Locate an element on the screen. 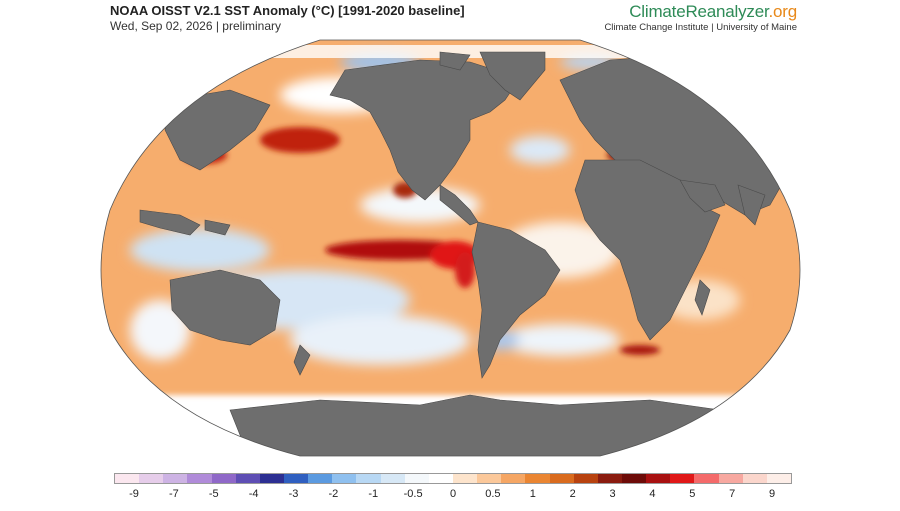 The height and width of the screenshot is (511, 900). brand-name: ClimateReanalyzer.org is located at coordinates (700, 12).